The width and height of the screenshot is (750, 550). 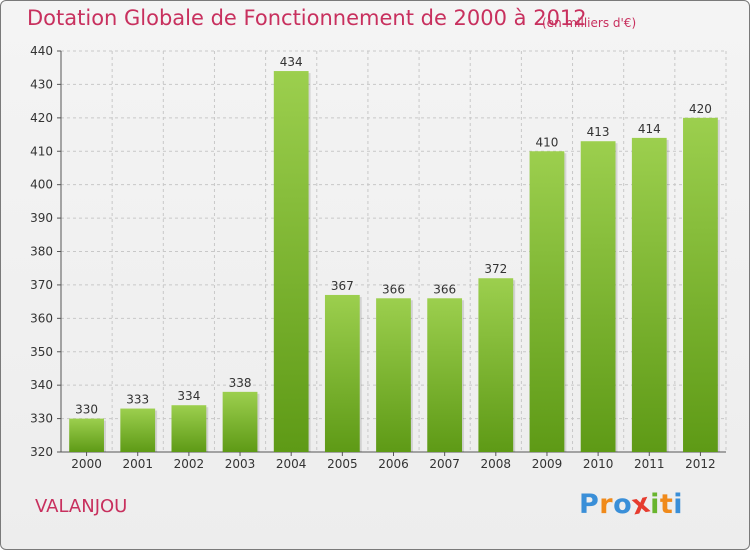 What do you see at coordinates (41, 385) in the screenshot?
I see `y-tick-label: 340` at bounding box center [41, 385].